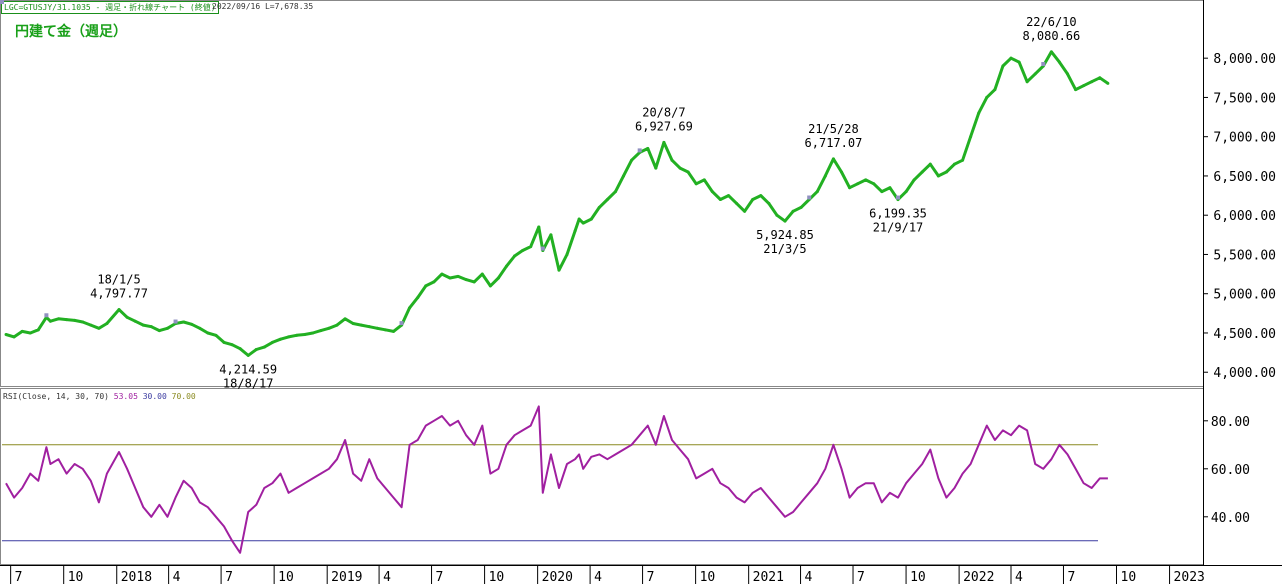 The width and height of the screenshot is (1282, 584). Describe the element at coordinates (663, 112) in the screenshot. I see `annotation-line1: 20/8/7` at that location.